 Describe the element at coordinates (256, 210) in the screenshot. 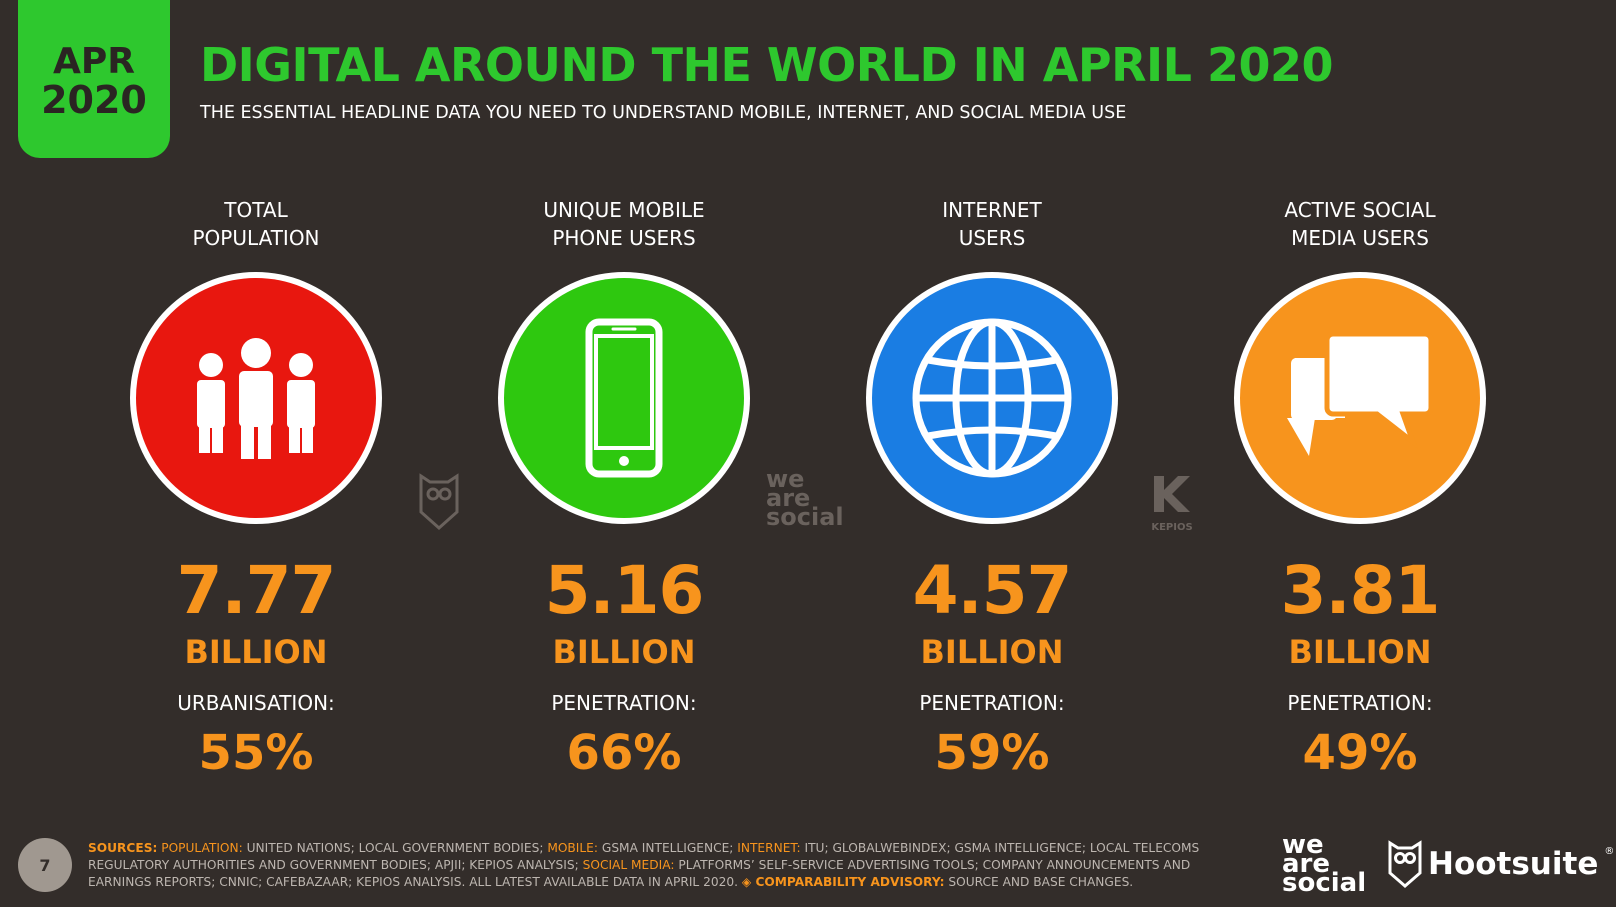

I see `stat-label-line: TOTAL` at that location.